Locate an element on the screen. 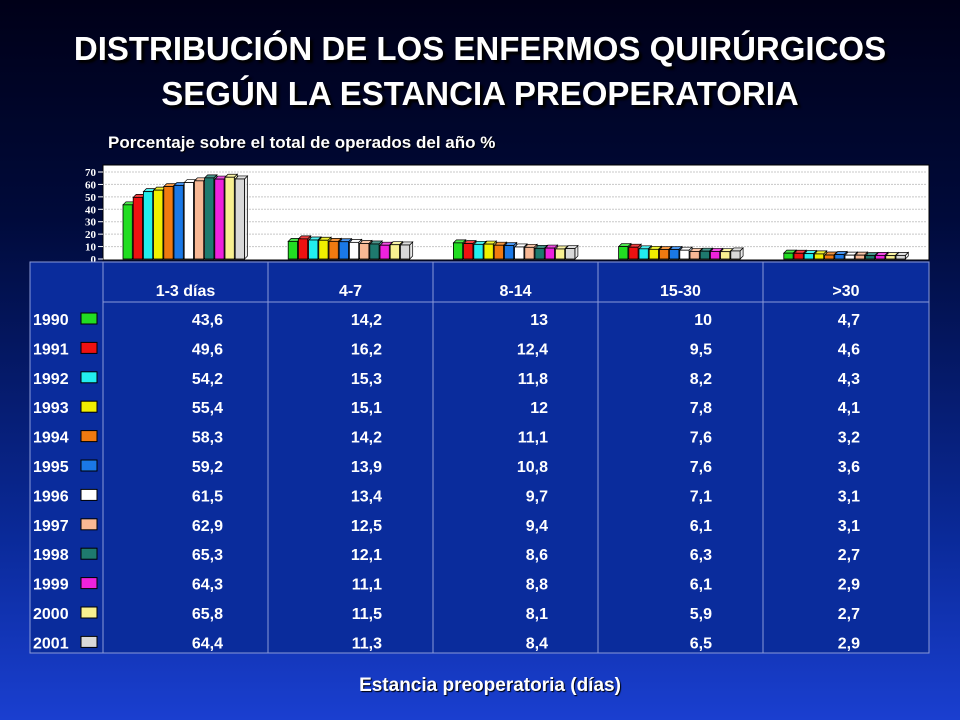  data-value-label: 59,2 is located at coordinates (207, 467).